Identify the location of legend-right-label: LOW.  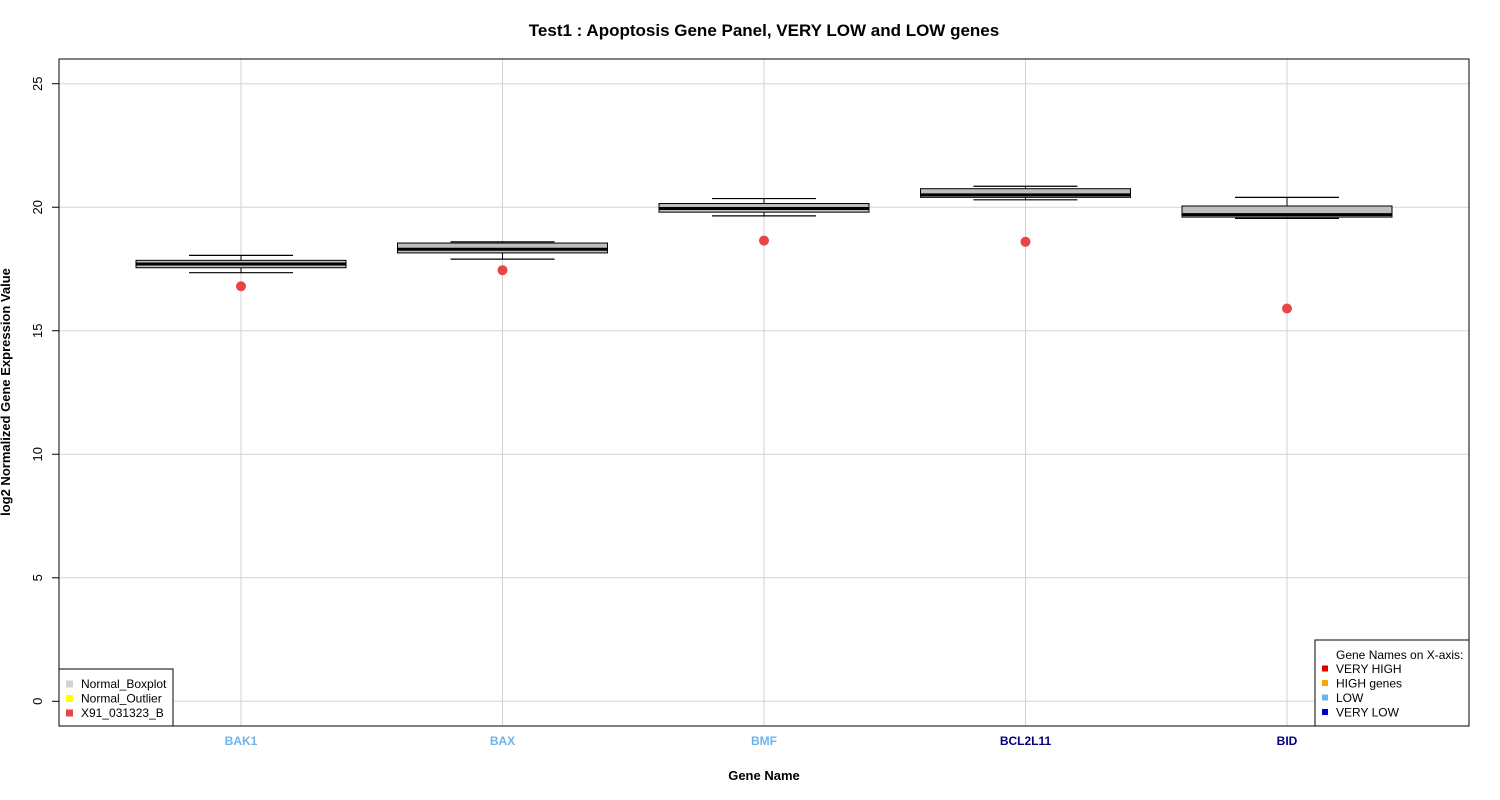
(1350, 698).